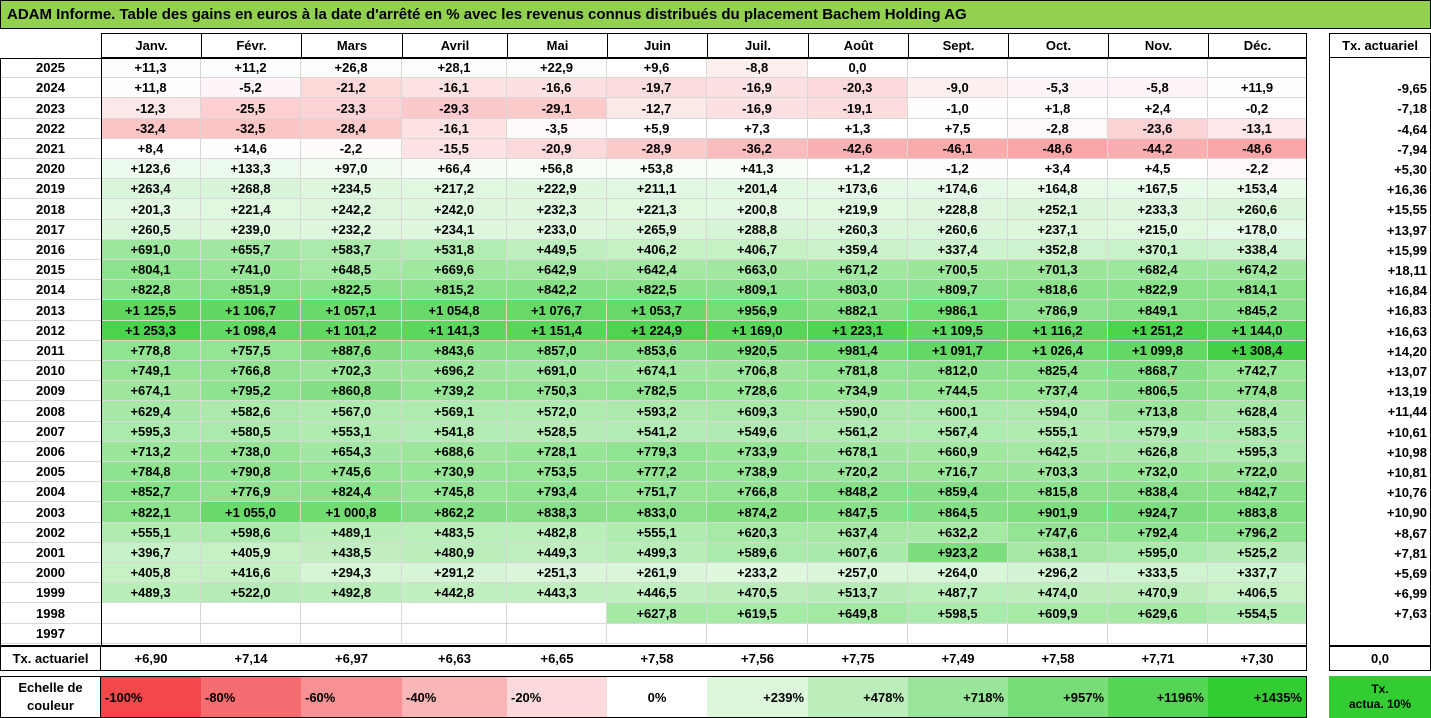 This screenshot has width=1431, height=718. I want to click on heatmap-cell: +874,2, so click(757, 512).